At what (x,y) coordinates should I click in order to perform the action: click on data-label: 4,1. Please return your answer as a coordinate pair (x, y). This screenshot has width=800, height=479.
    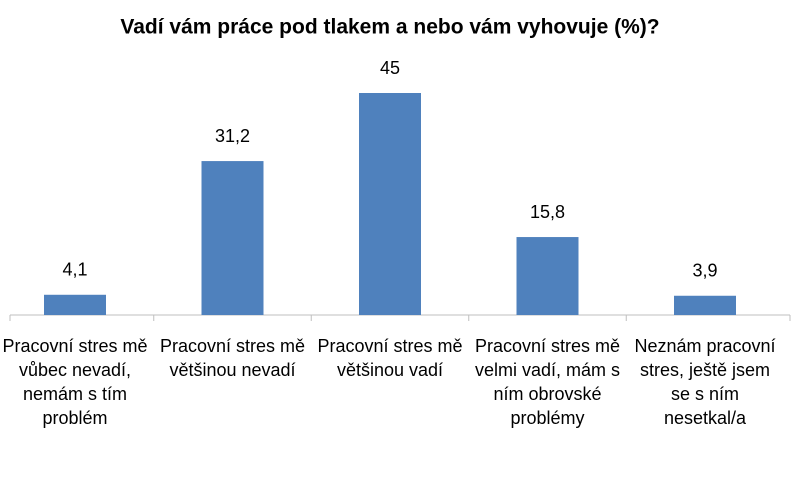
    Looking at the image, I should click on (74, 270).